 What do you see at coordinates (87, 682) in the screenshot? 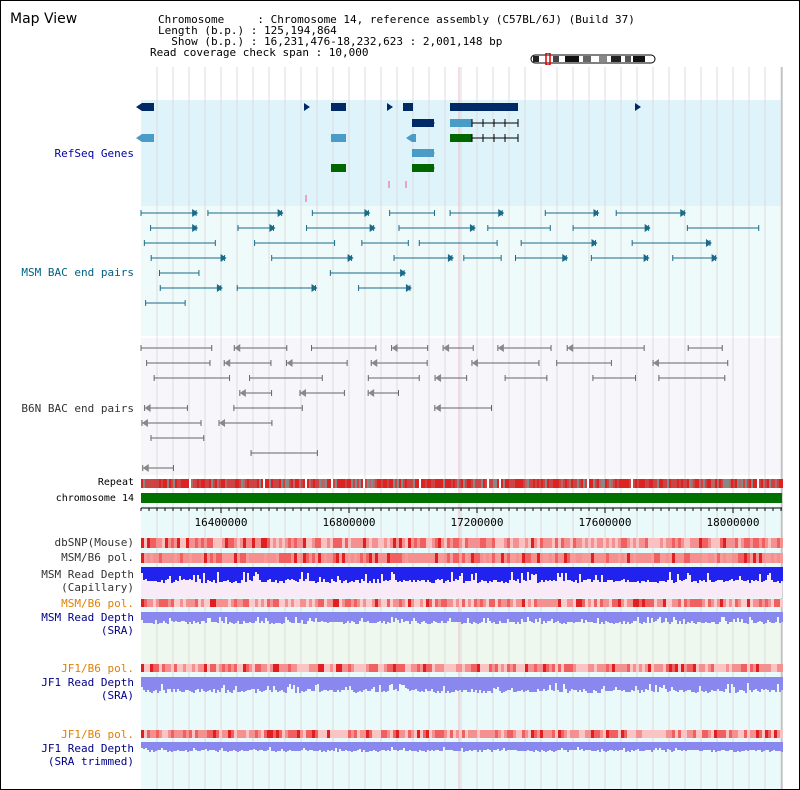
I see `track-label-jf1-read-sra: JF1 Read Depth` at bounding box center [87, 682].